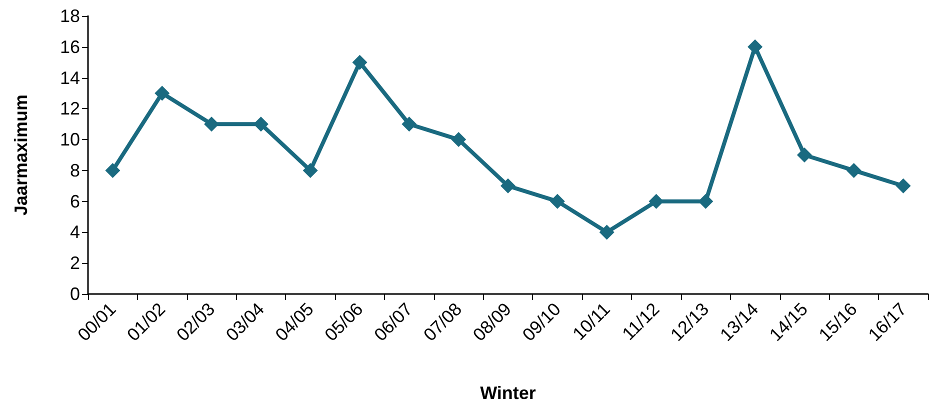 Image resolution: width=946 pixels, height=412 pixels. I want to click on y-tick-label: 12, so click(70, 108).